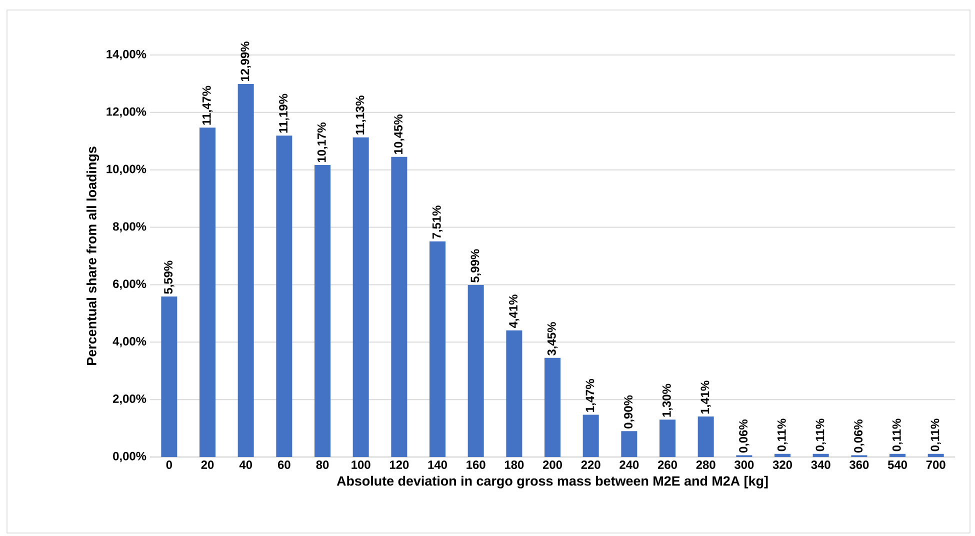 The width and height of the screenshot is (975, 536). I want to click on x-tick-label: 300, so click(744, 465).